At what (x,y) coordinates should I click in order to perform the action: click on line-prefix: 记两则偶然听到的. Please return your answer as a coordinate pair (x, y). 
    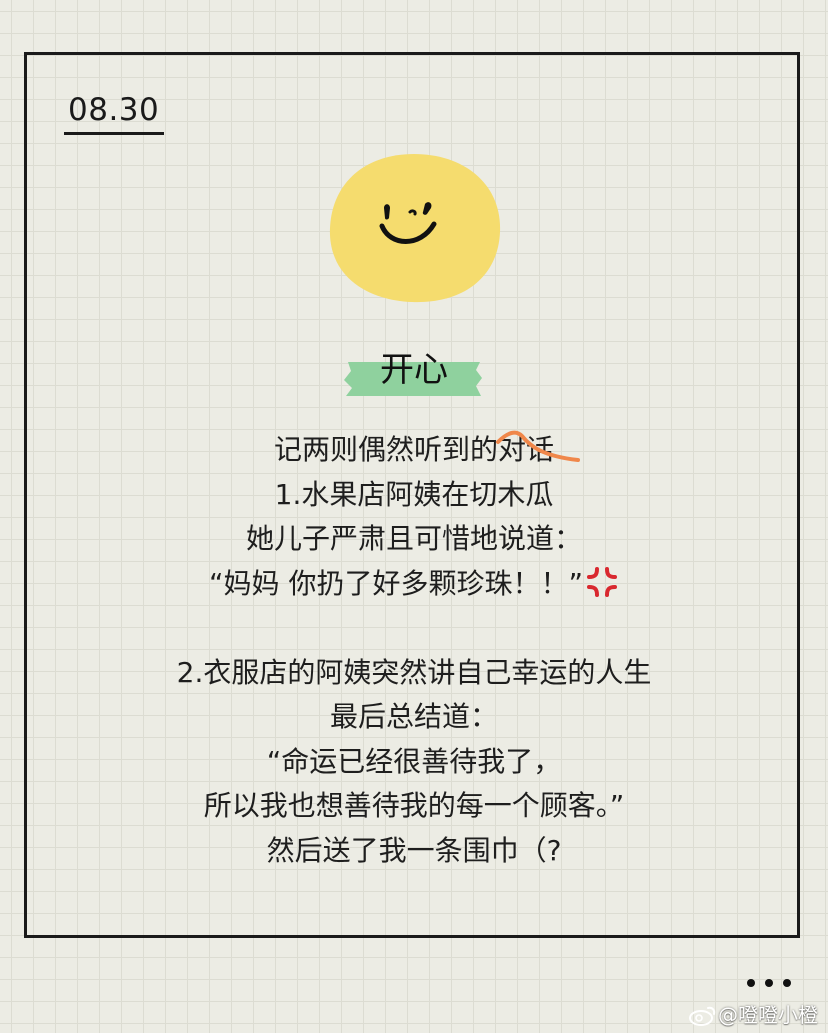
    Looking at the image, I should click on (385, 449).